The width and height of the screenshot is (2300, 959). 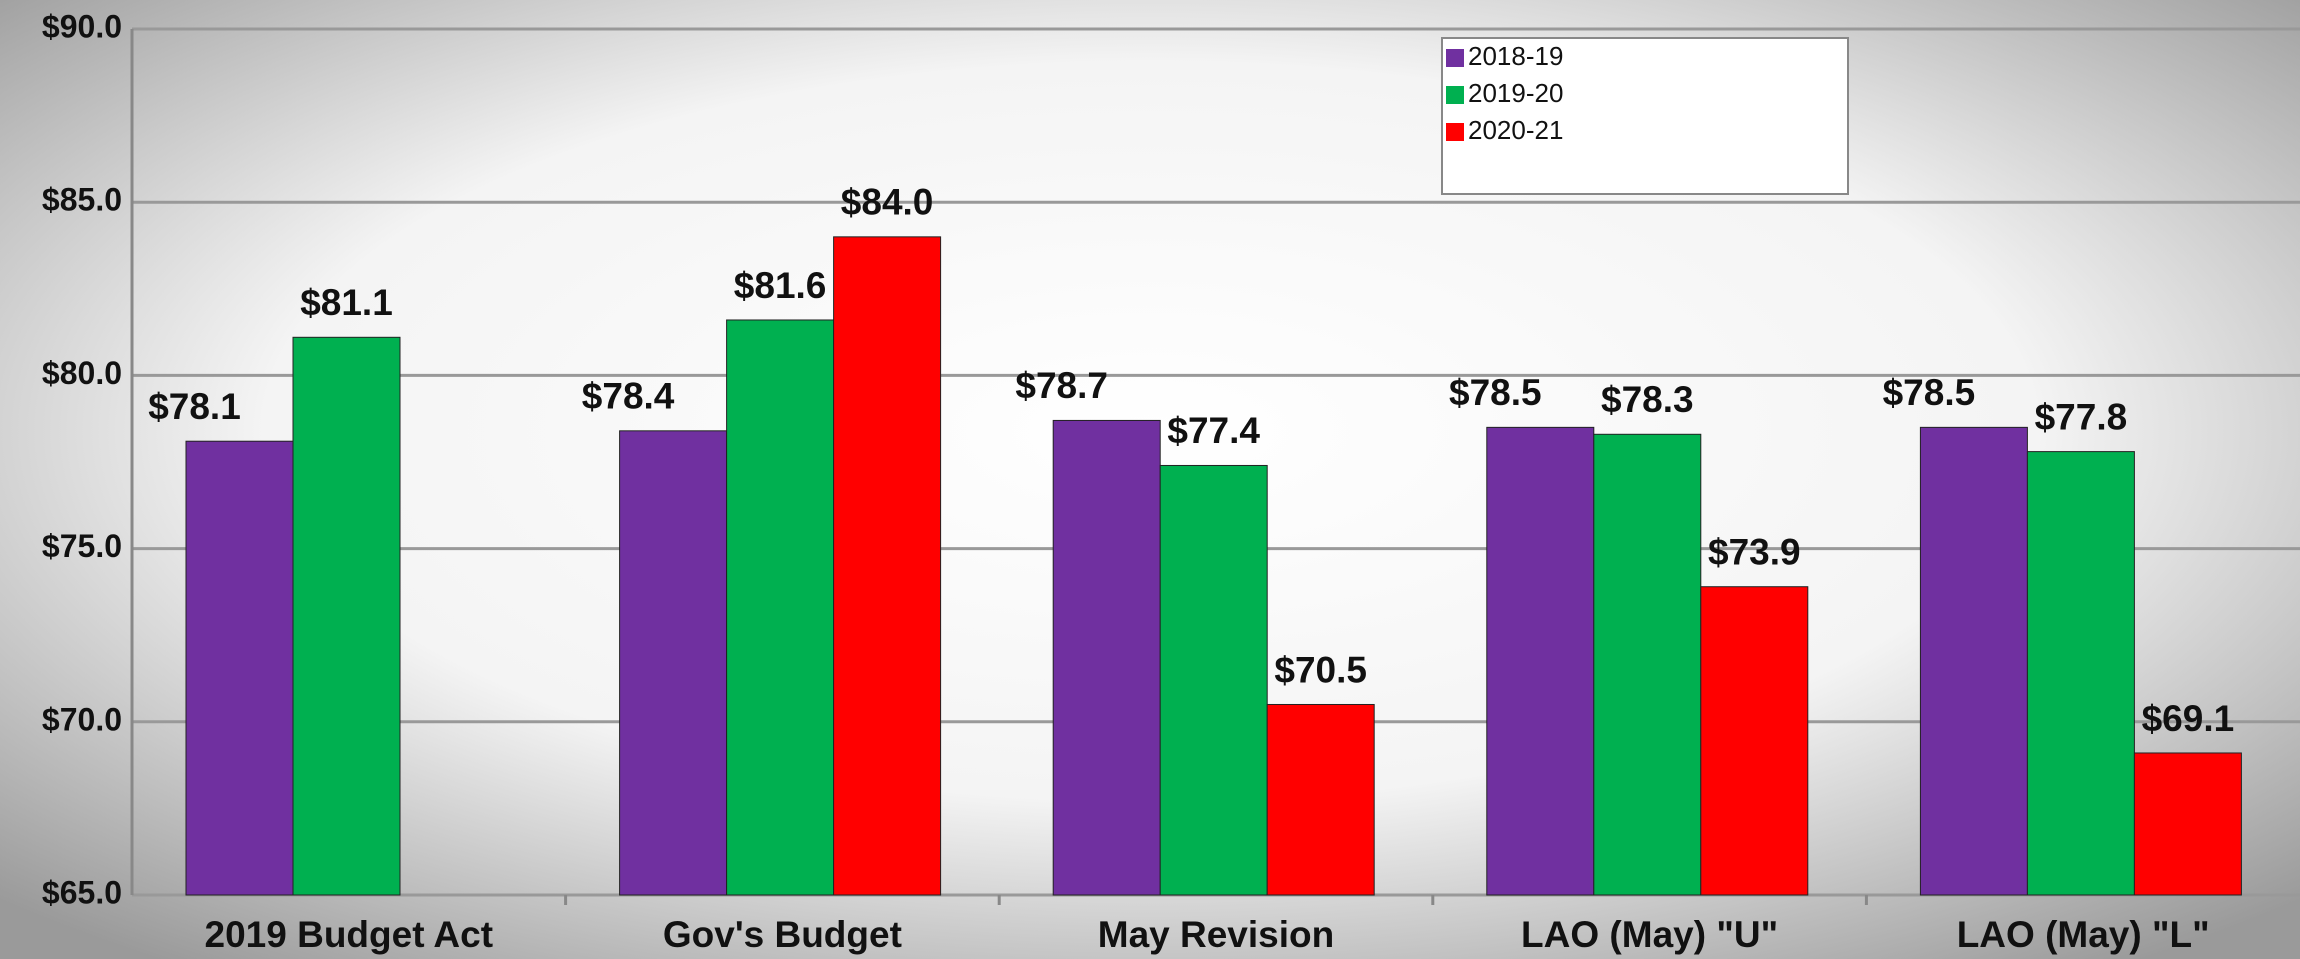 What do you see at coordinates (346, 302) in the screenshot?
I see `value-label: $81.1` at bounding box center [346, 302].